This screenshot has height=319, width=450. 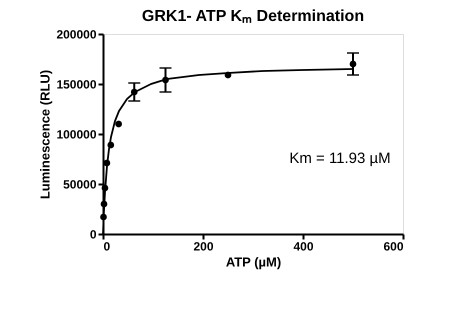 I want to click on y-axis-title: Luminescence (RLU), so click(x=44, y=135).